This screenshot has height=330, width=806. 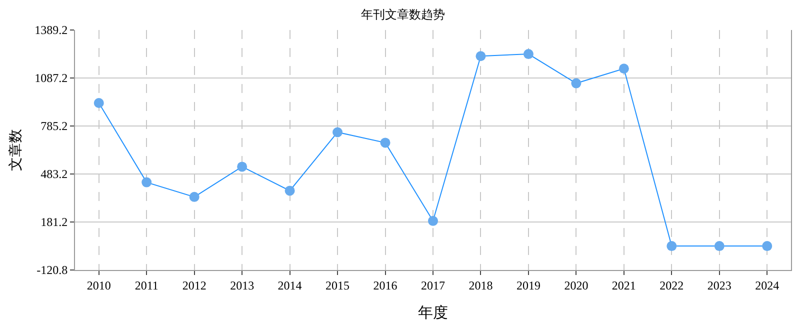 What do you see at coordinates (52, 270) in the screenshot?
I see `y-tick-label: -120.8` at bounding box center [52, 270].